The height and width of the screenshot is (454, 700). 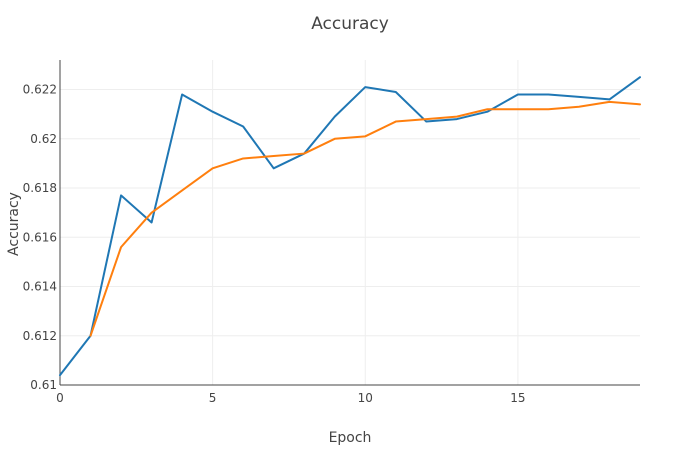 I want to click on y-tick-labels: 0.61 0.612 0.614 0.616 0.618 0.62 0.622, so click(x=40, y=237).